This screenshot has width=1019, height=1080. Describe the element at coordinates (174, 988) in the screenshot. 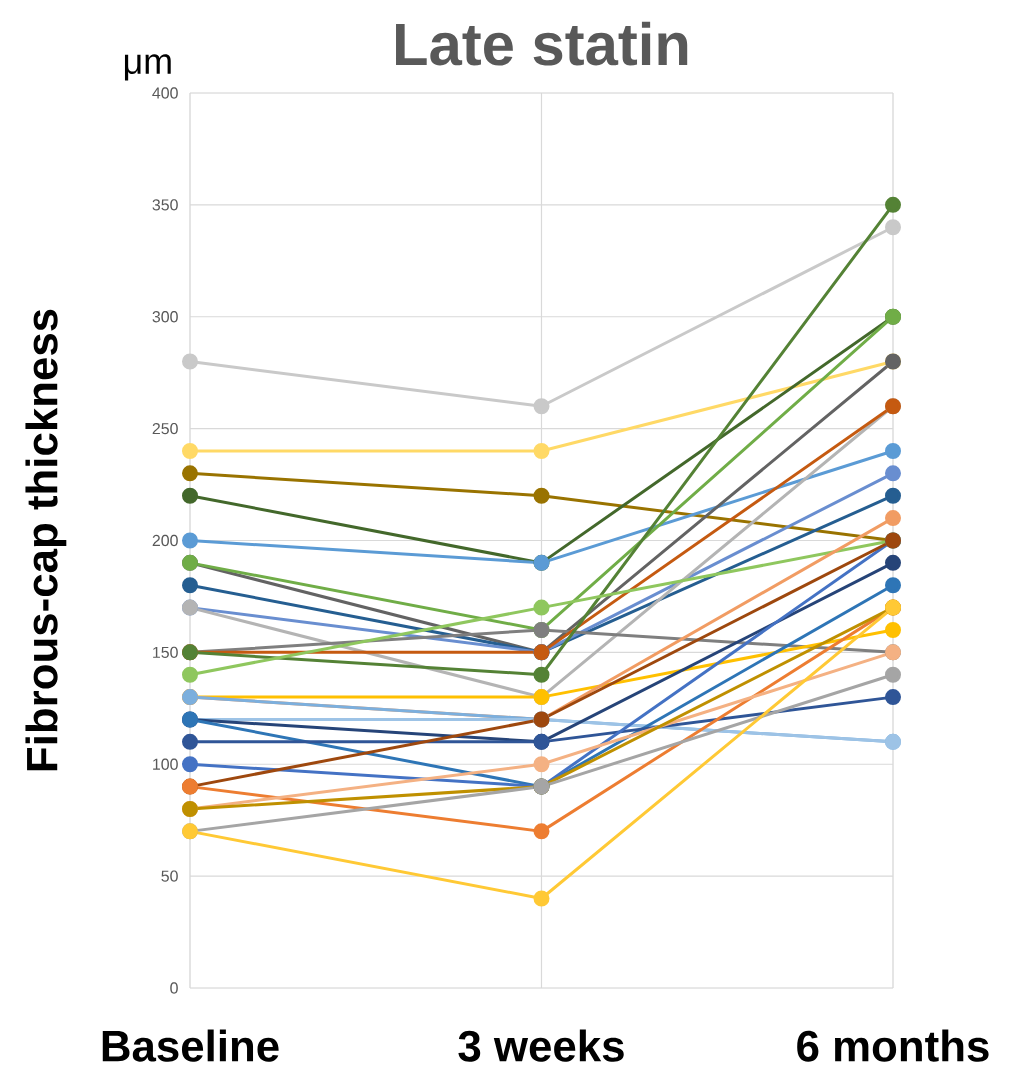

I see `y-tick-label: 0` at that location.